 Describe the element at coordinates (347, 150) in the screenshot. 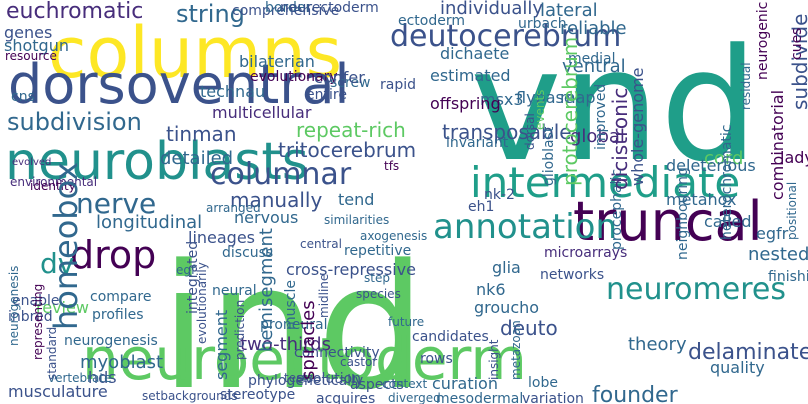

I see `word-tritocerebrum: tritocerebrum` at that location.